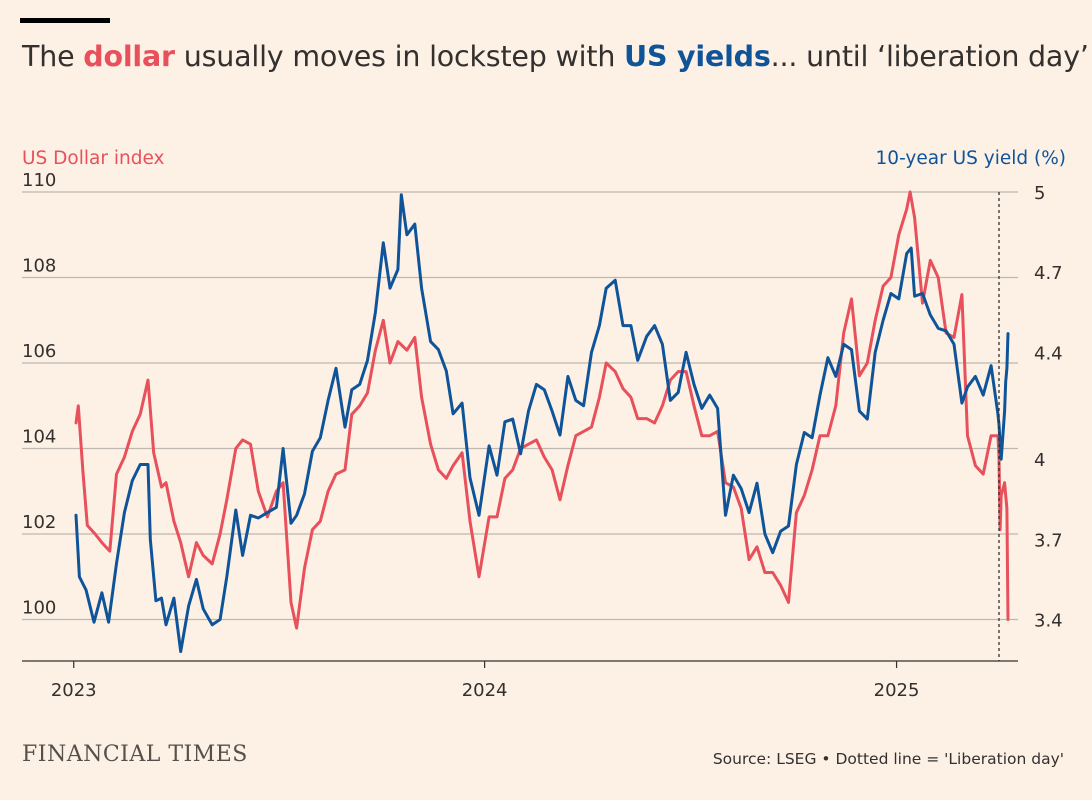  I want to click on left-axis-label: US Dollar index, so click(93, 158).